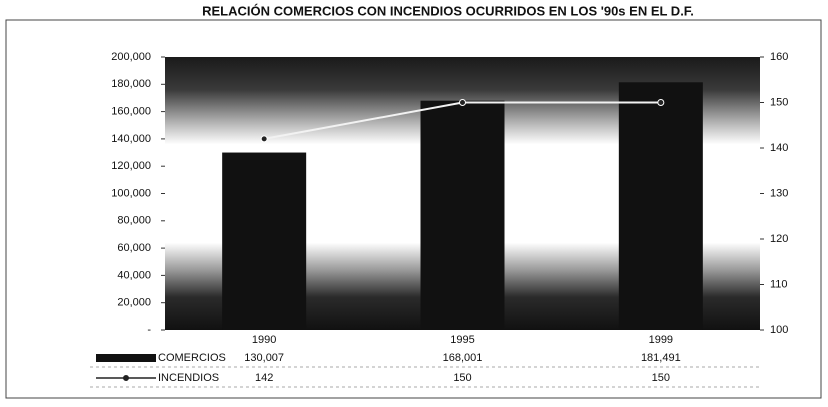  Describe the element at coordinates (131, 84) in the screenshot. I see `y-tick-label: 180,000` at that location.